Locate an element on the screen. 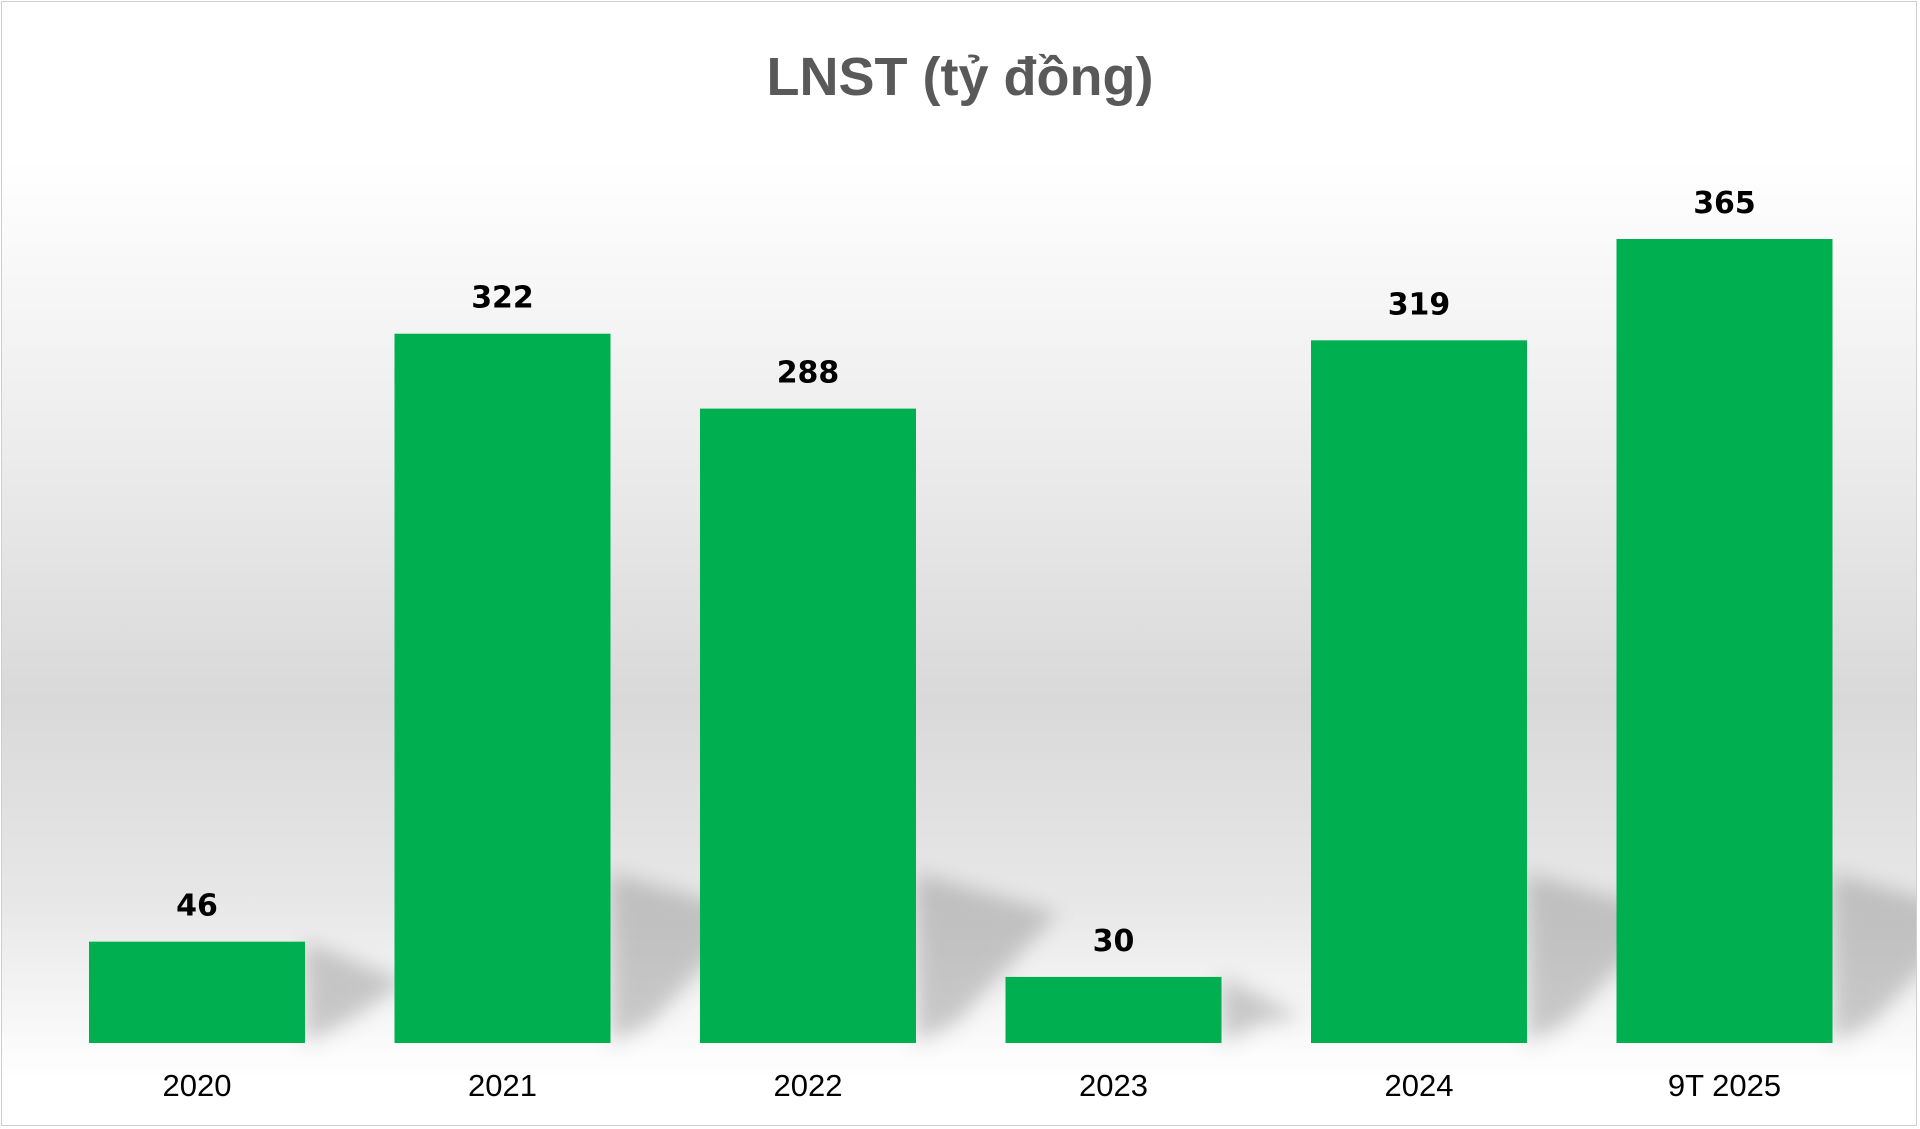  data-label: 46 is located at coordinates (197, 906).